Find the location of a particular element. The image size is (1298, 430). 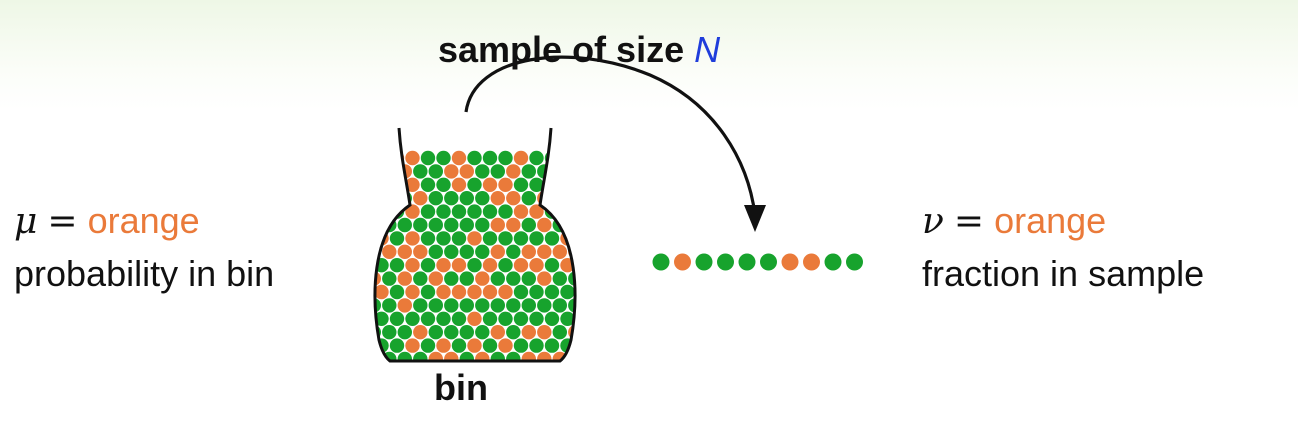

sample-marbles is located at coordinates (757, 262).